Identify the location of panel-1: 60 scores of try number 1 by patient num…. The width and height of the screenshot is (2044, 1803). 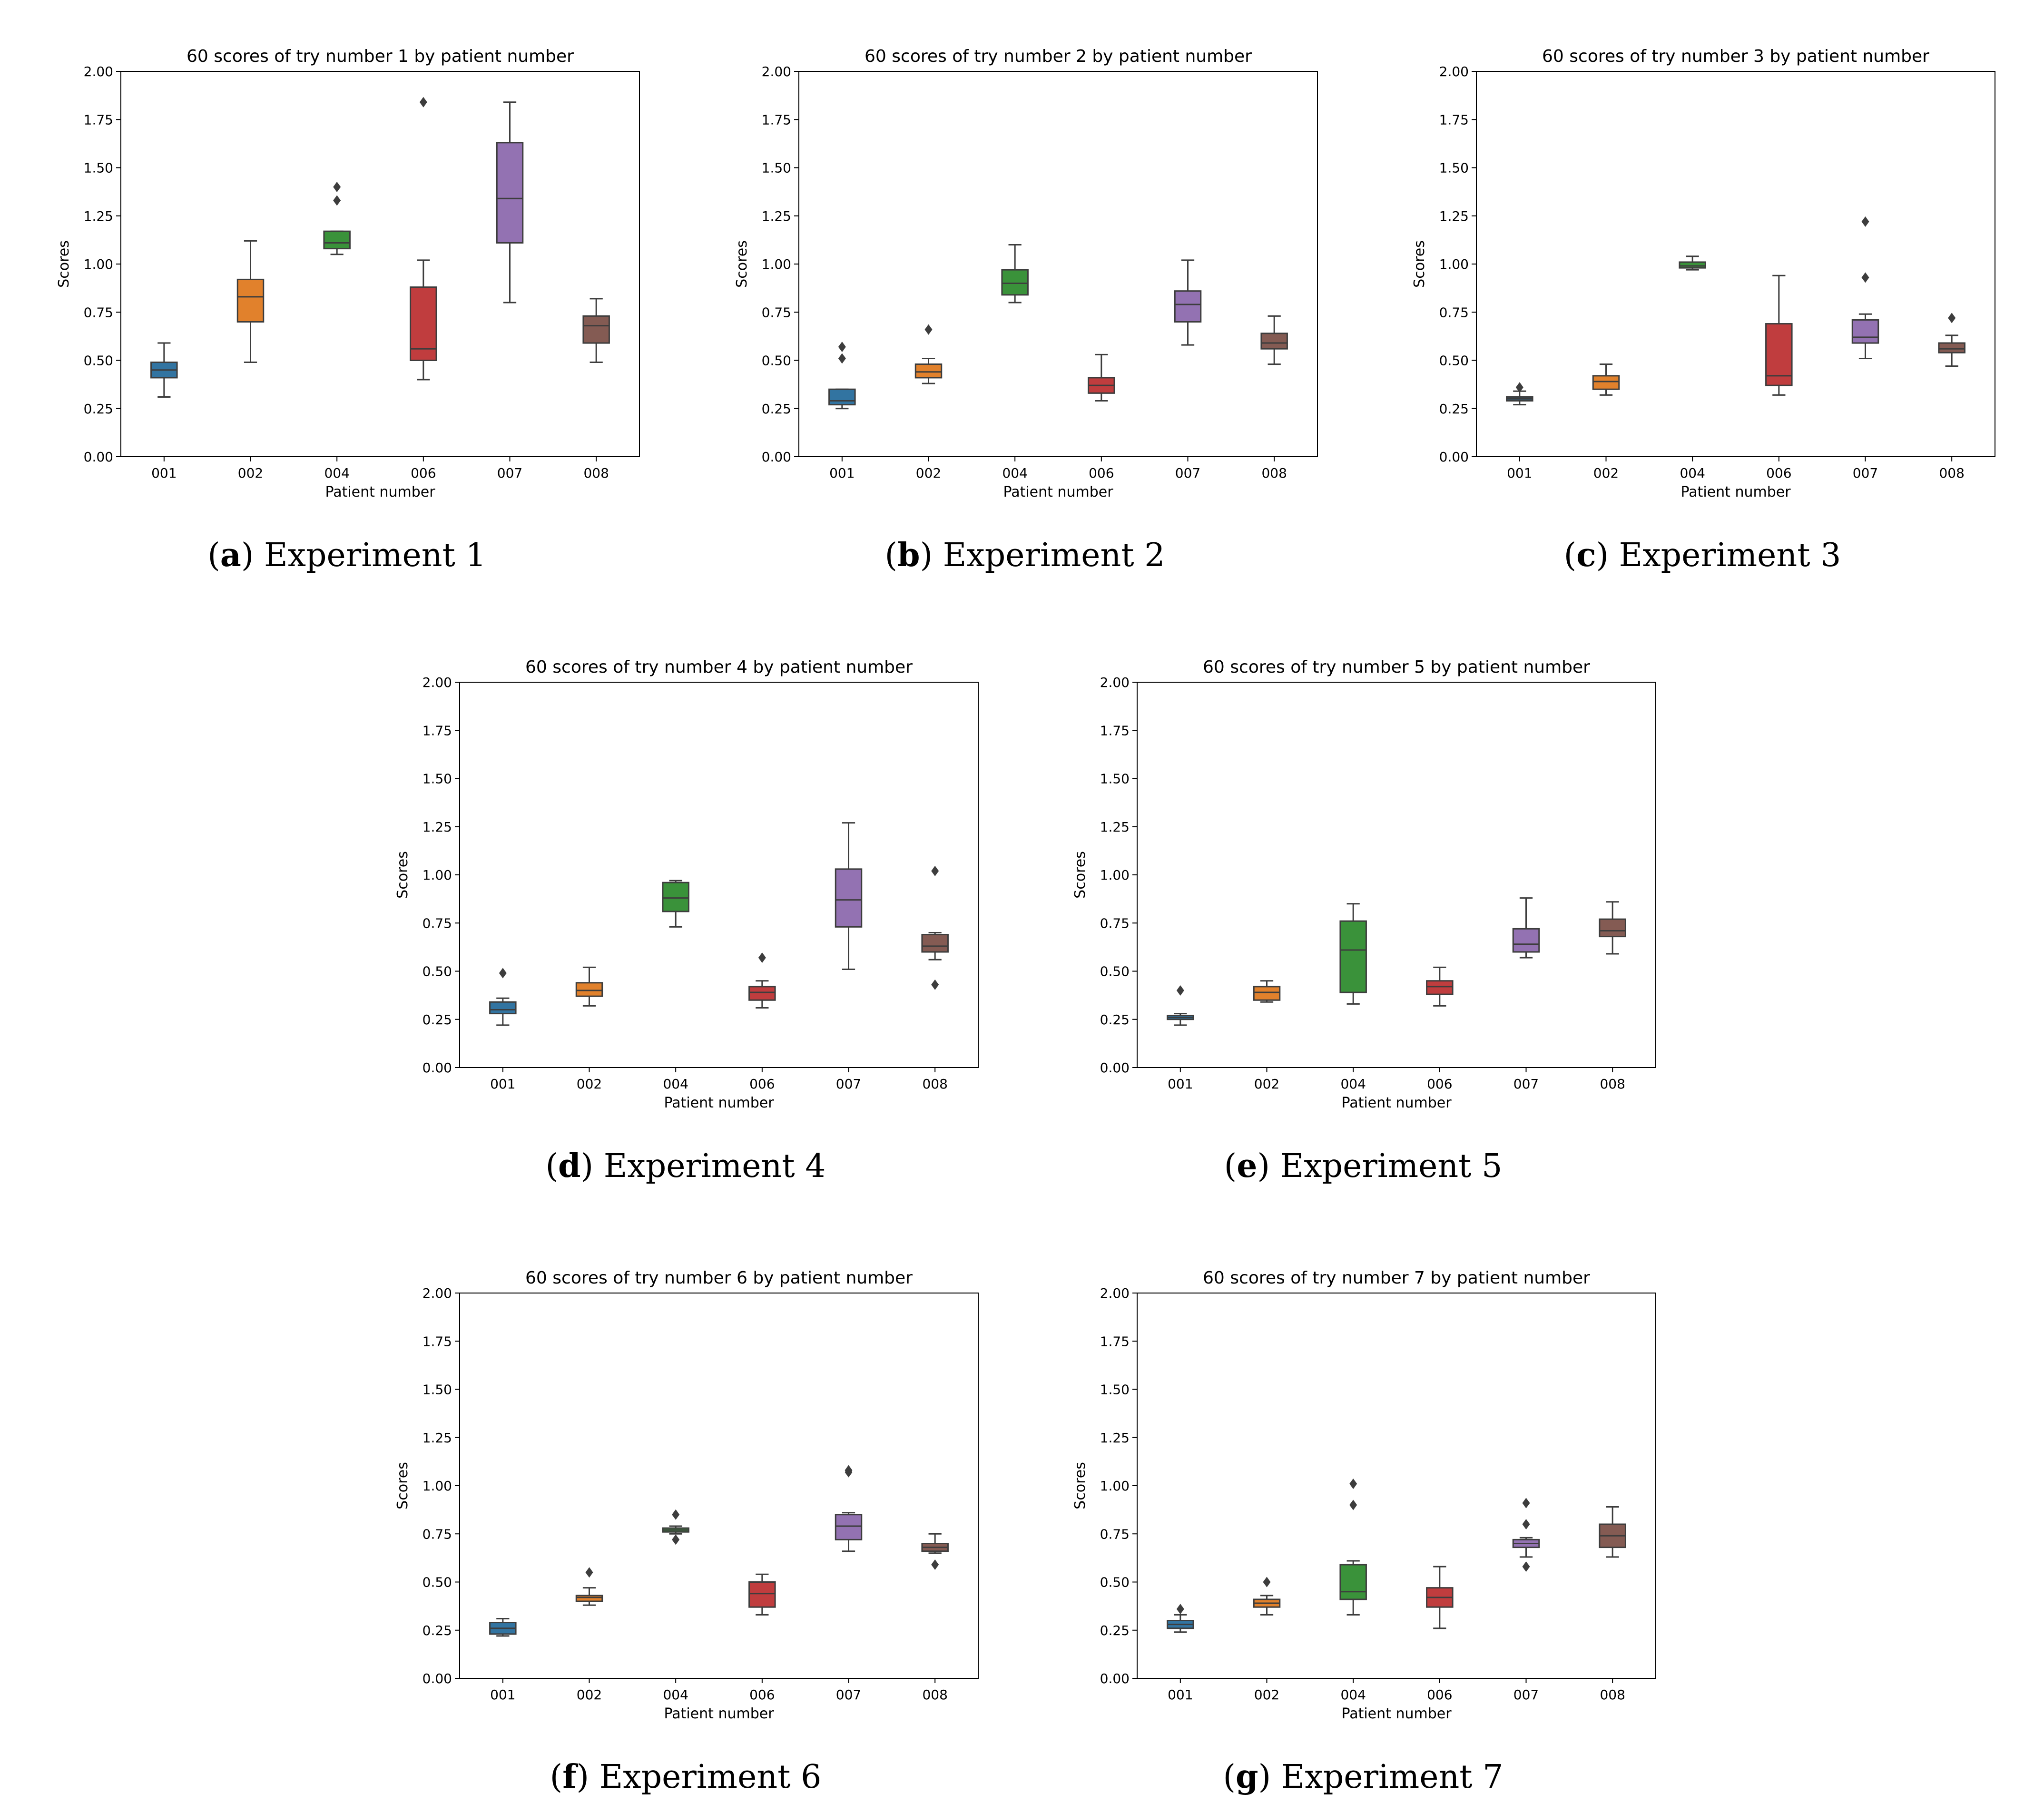
(348, 310).